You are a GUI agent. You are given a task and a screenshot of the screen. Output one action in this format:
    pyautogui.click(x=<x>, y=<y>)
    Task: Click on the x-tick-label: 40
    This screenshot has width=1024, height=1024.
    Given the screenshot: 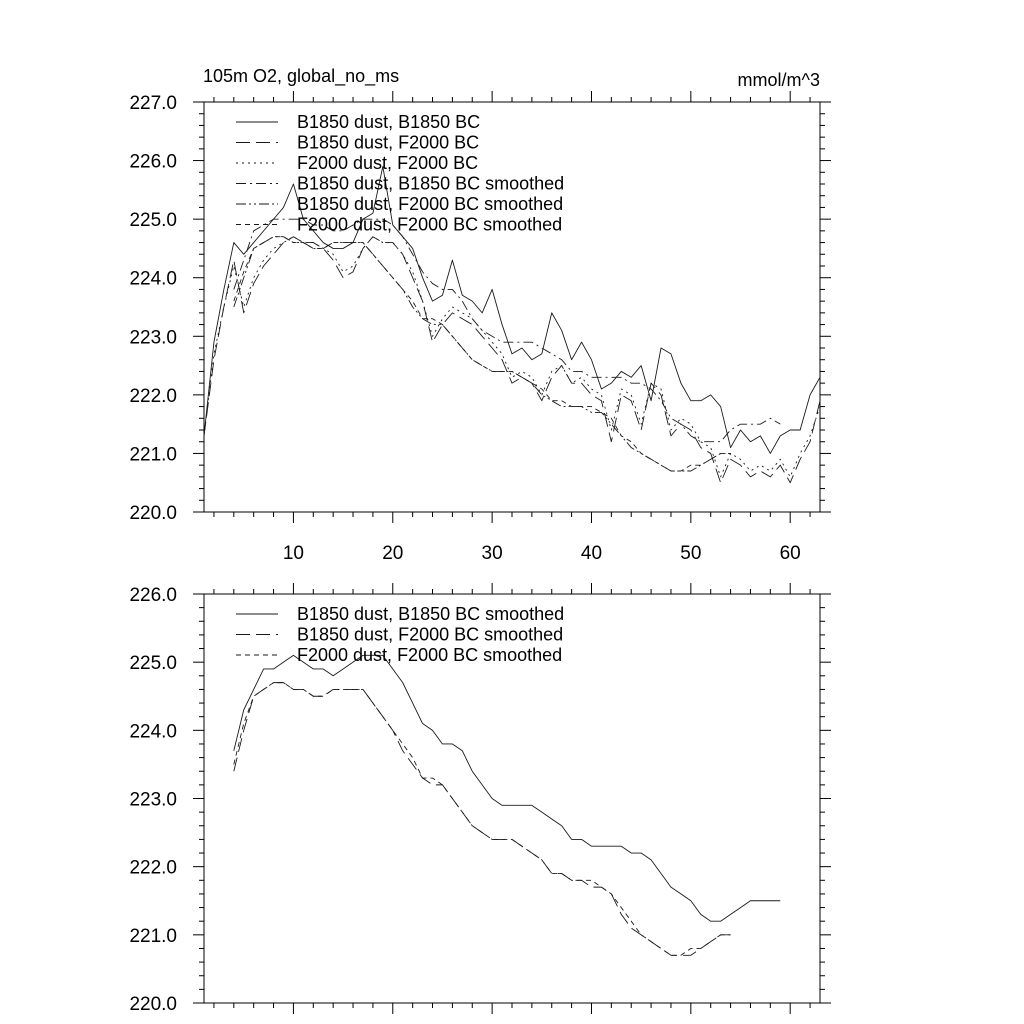 What is the action you would take?
    pyautogui.click(x=591, y=553)
    